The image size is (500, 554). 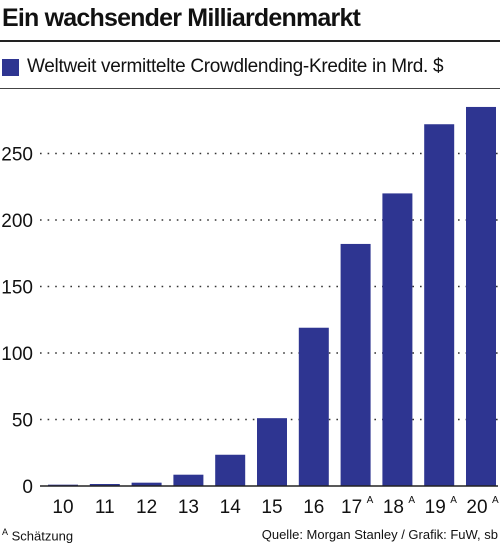 What do you see at coordinates (5, 532) in the screenshot?
I see `footnote-marker: A` at bounding box center [5, 532].